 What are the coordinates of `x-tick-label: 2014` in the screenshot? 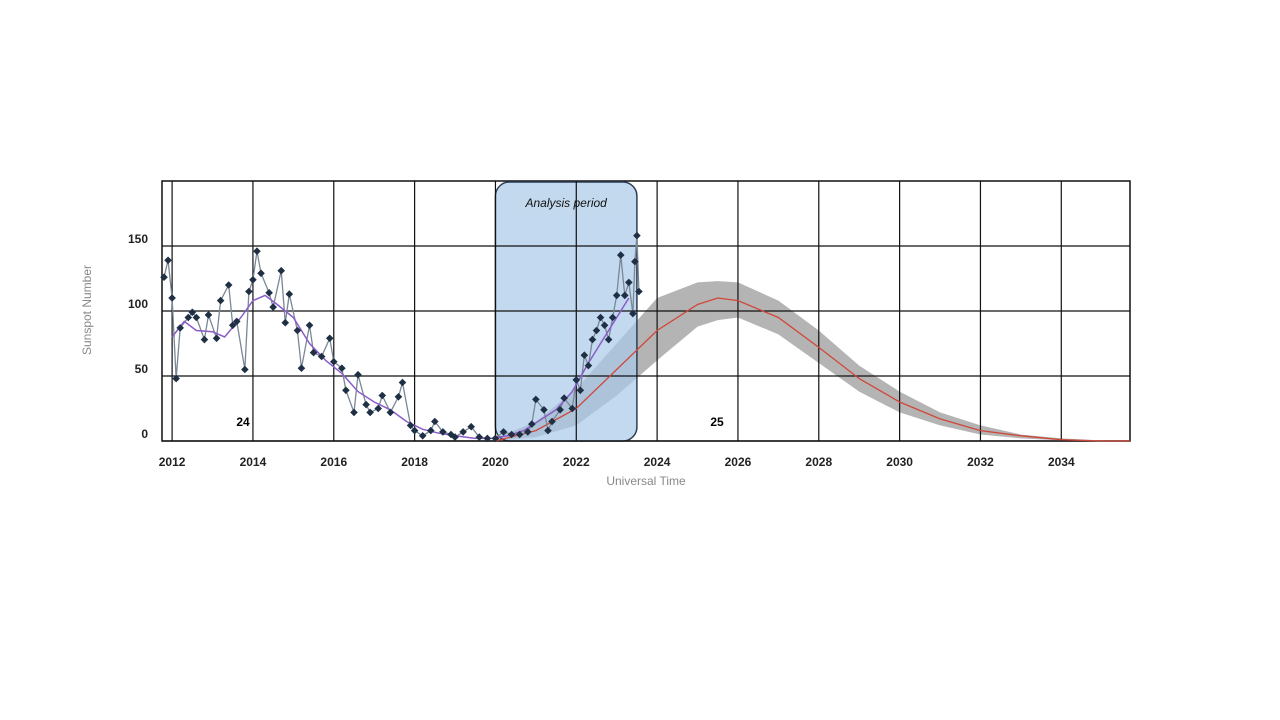 It's located at (253, 462).